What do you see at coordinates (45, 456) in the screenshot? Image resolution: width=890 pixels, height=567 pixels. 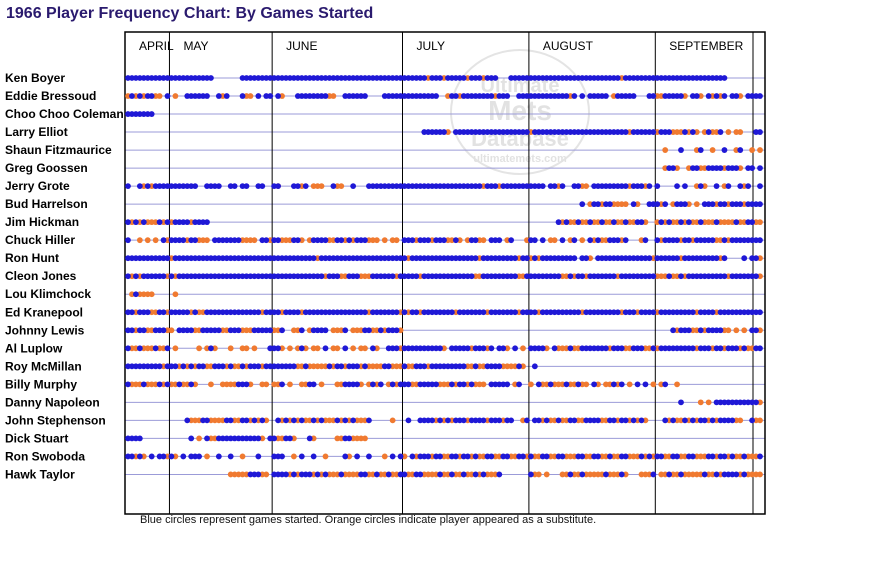 I see `player-name-ron-swoboda: Ron Swoboda` at bounding box center [45, 456].